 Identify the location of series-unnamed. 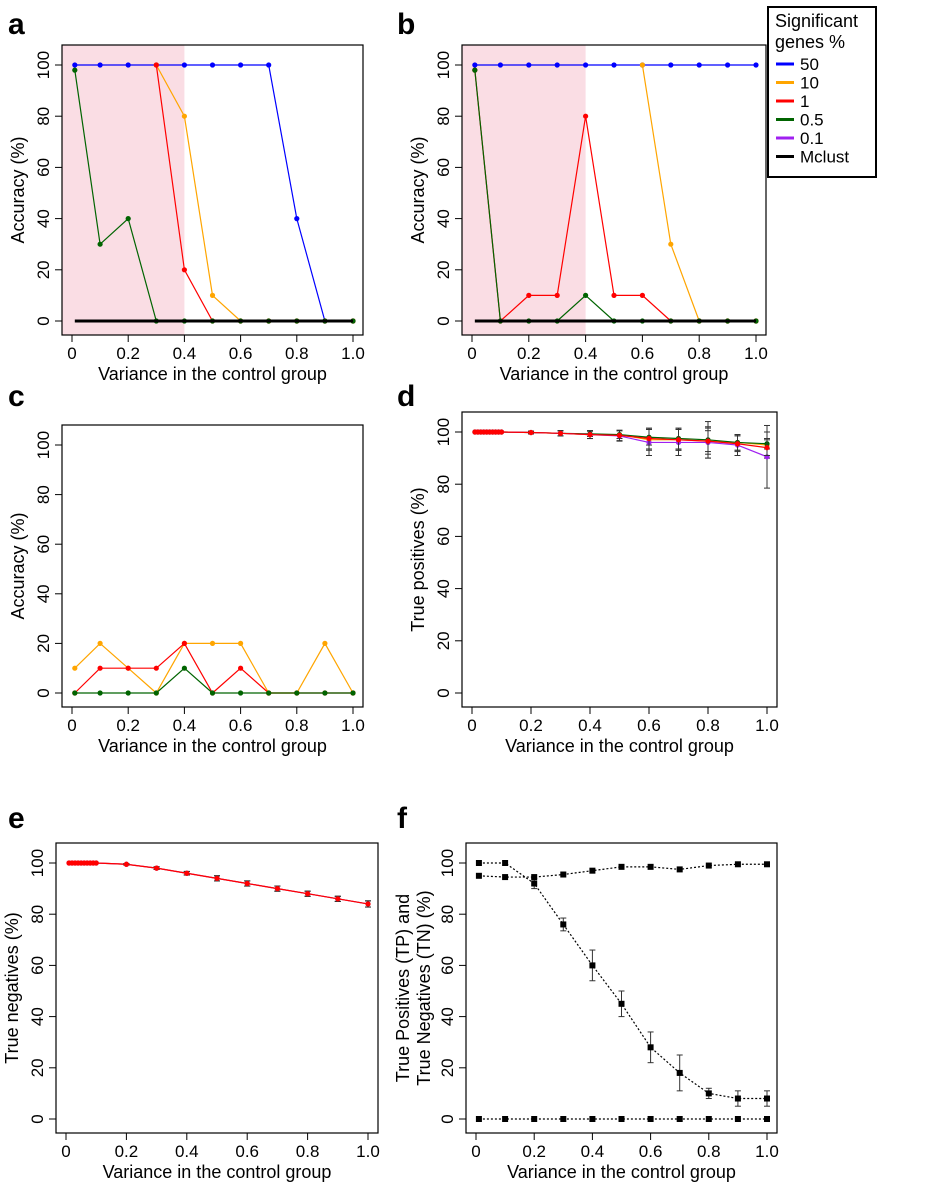
(622, 983).